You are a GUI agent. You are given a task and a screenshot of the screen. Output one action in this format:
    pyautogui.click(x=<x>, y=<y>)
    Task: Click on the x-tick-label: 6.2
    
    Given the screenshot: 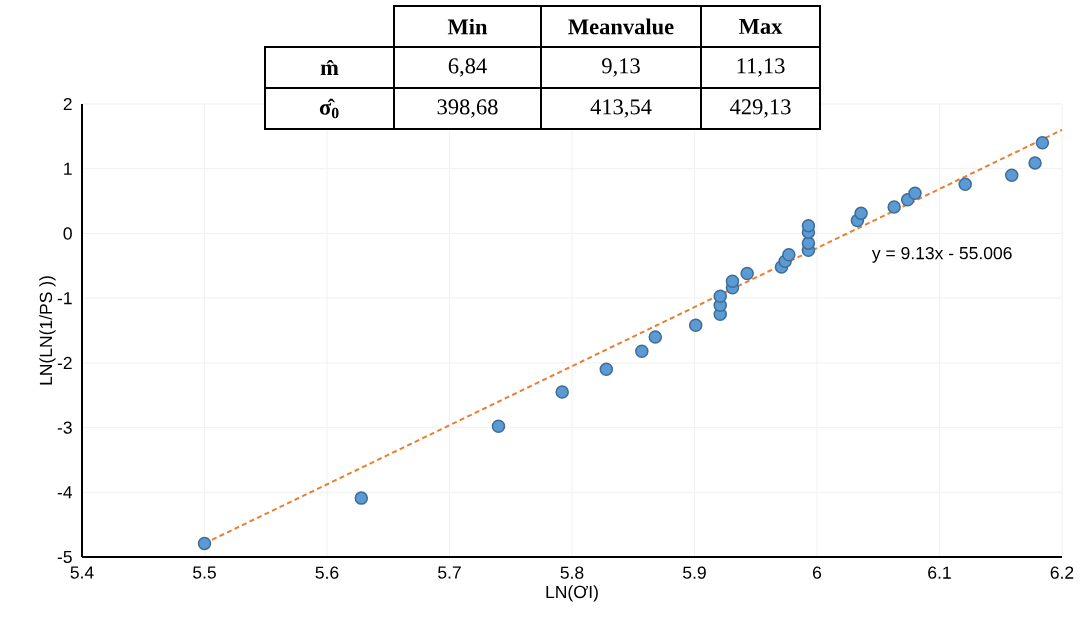 What is the action you would take?
    pyautogui.click(x=1062, y=572)
    